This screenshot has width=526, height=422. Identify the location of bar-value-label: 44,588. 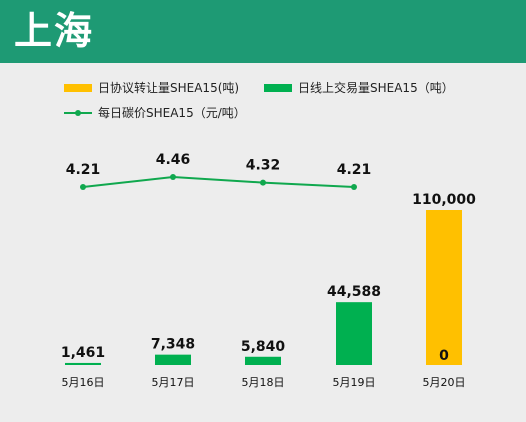
(354, 292).